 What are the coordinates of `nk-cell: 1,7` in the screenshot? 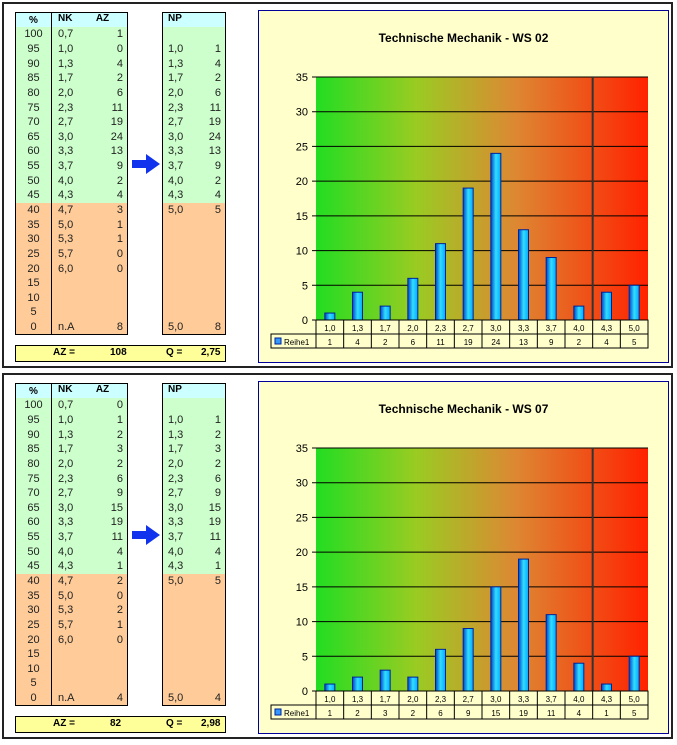 It's located at (66, 78).